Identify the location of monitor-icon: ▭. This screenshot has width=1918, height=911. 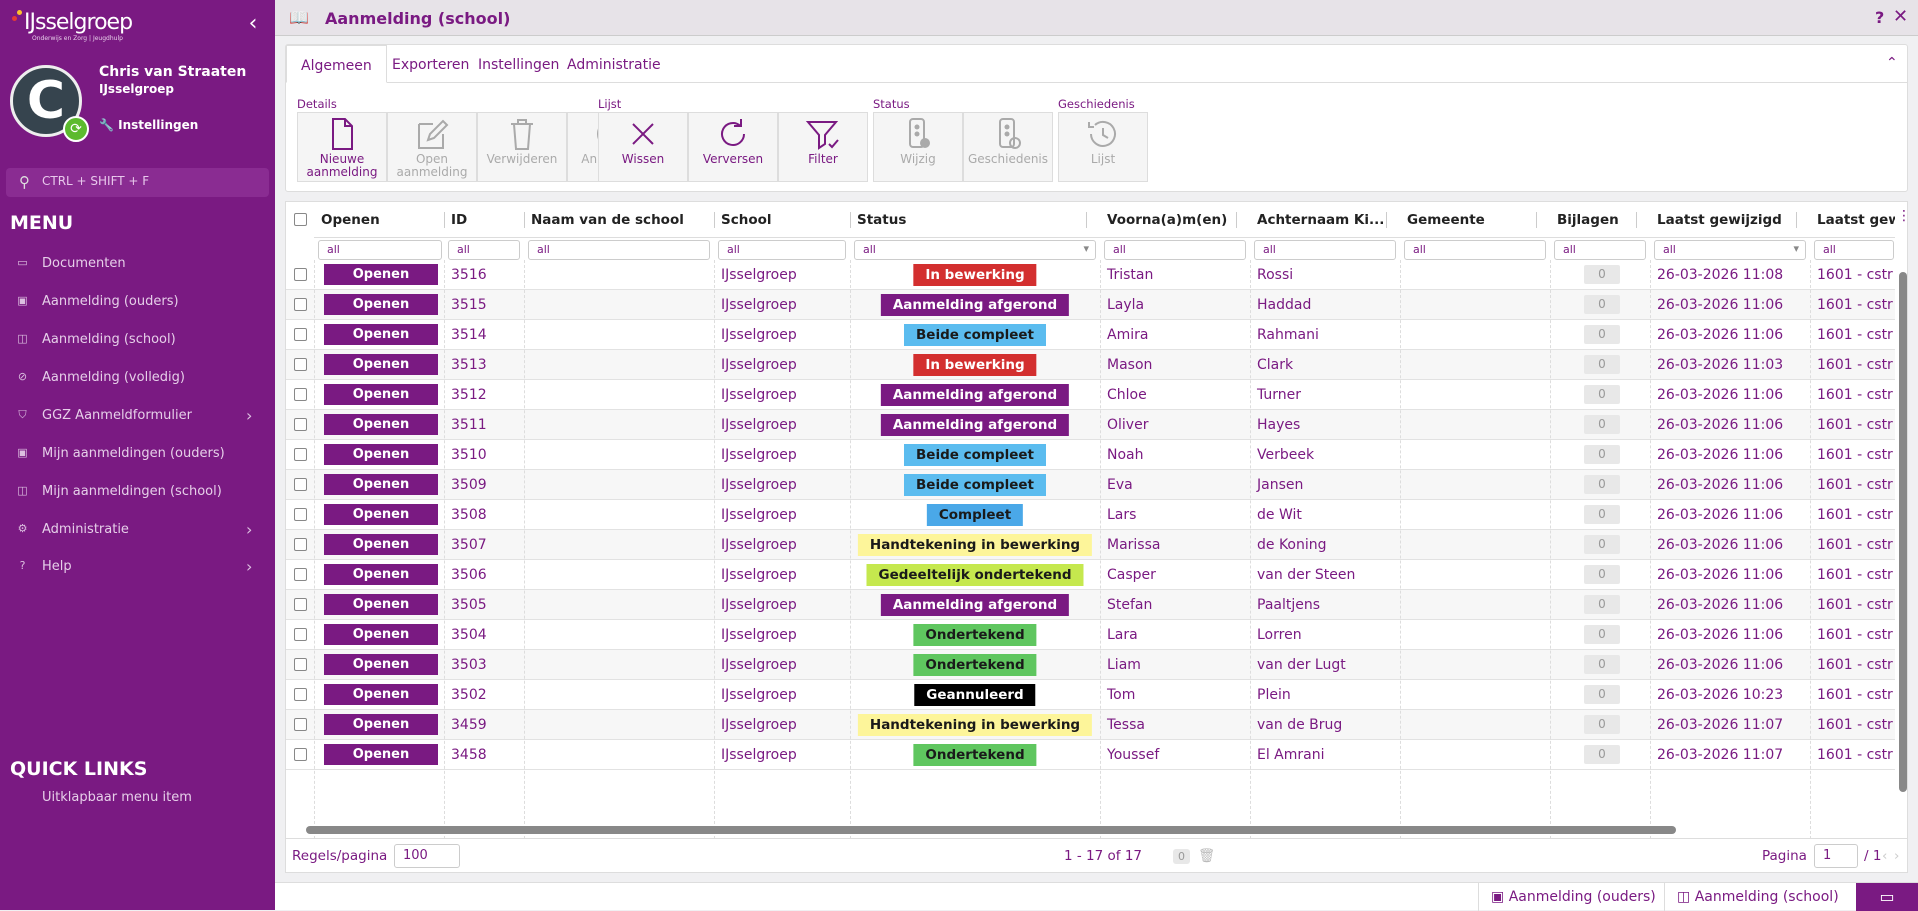
(1887, 897).